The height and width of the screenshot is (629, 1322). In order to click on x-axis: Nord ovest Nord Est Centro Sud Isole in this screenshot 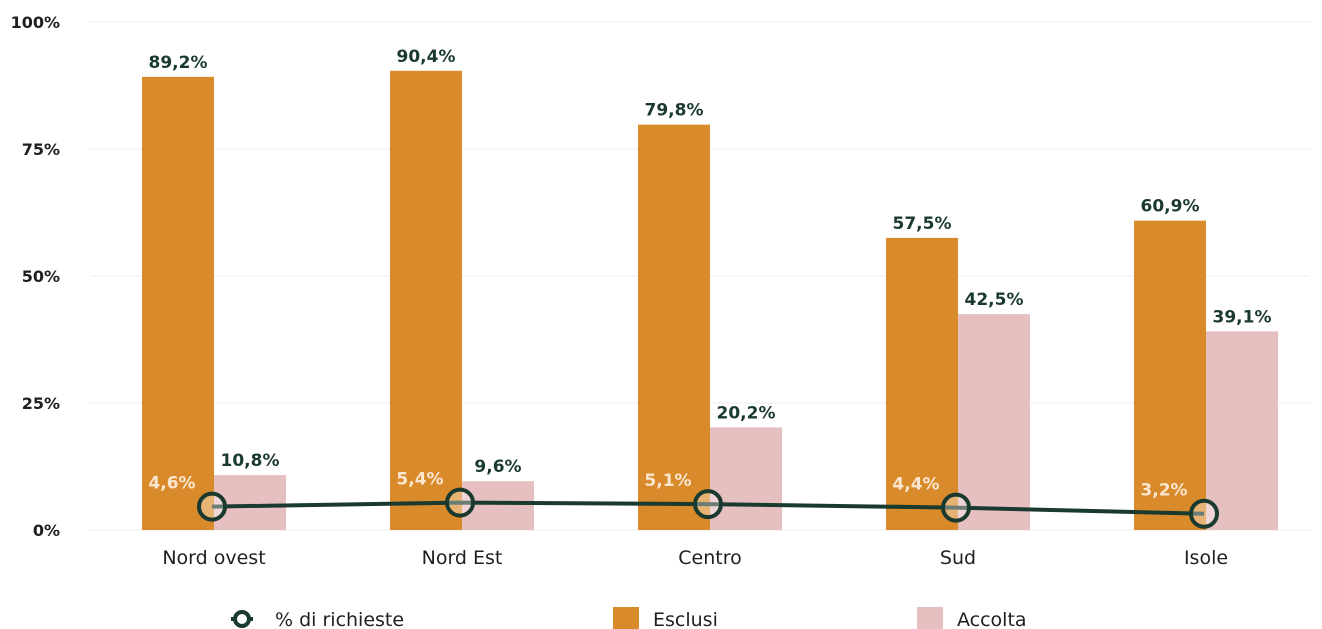, I will do `click(695, 558)`.